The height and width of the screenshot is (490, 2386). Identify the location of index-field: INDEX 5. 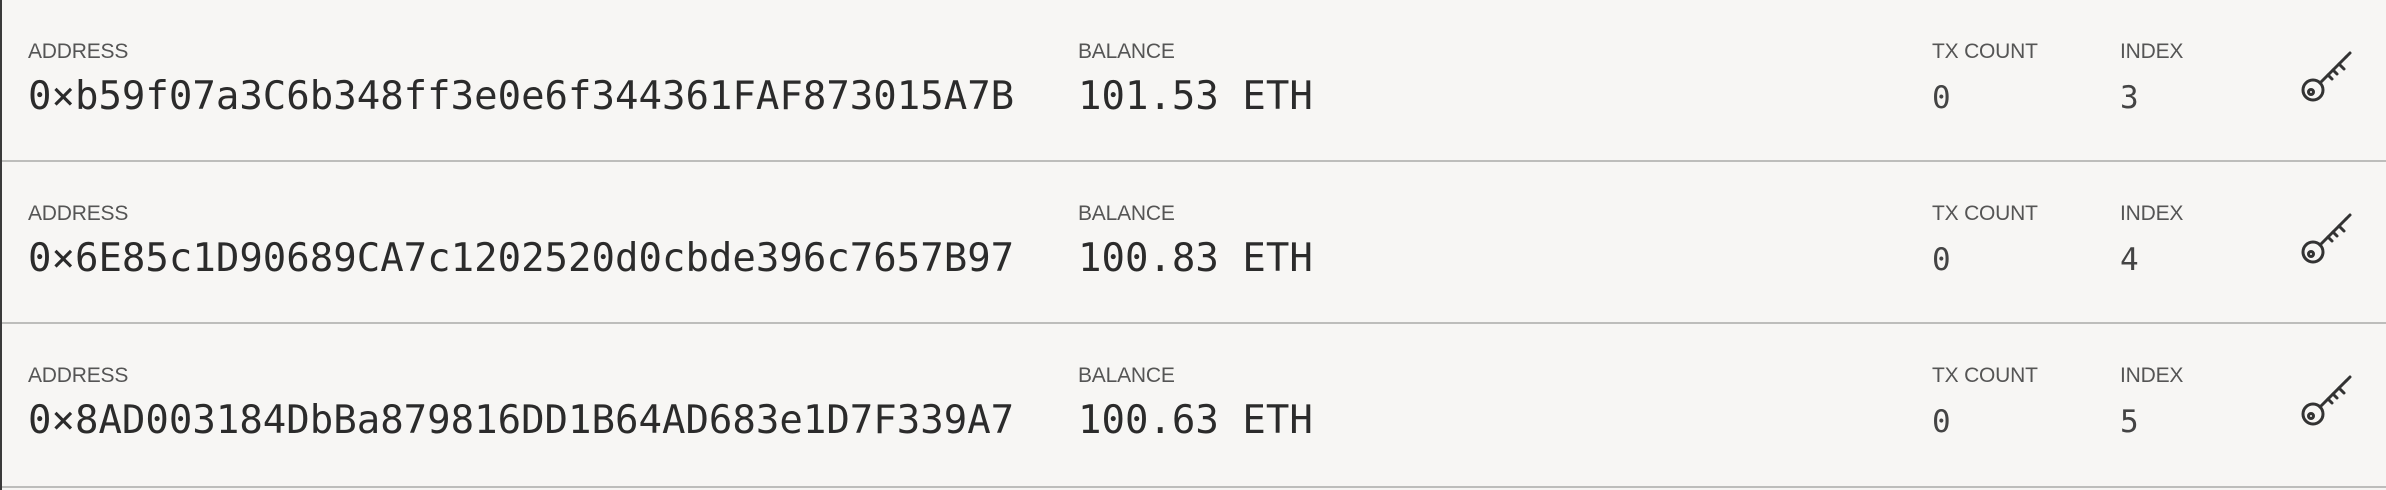
(2151, 403).